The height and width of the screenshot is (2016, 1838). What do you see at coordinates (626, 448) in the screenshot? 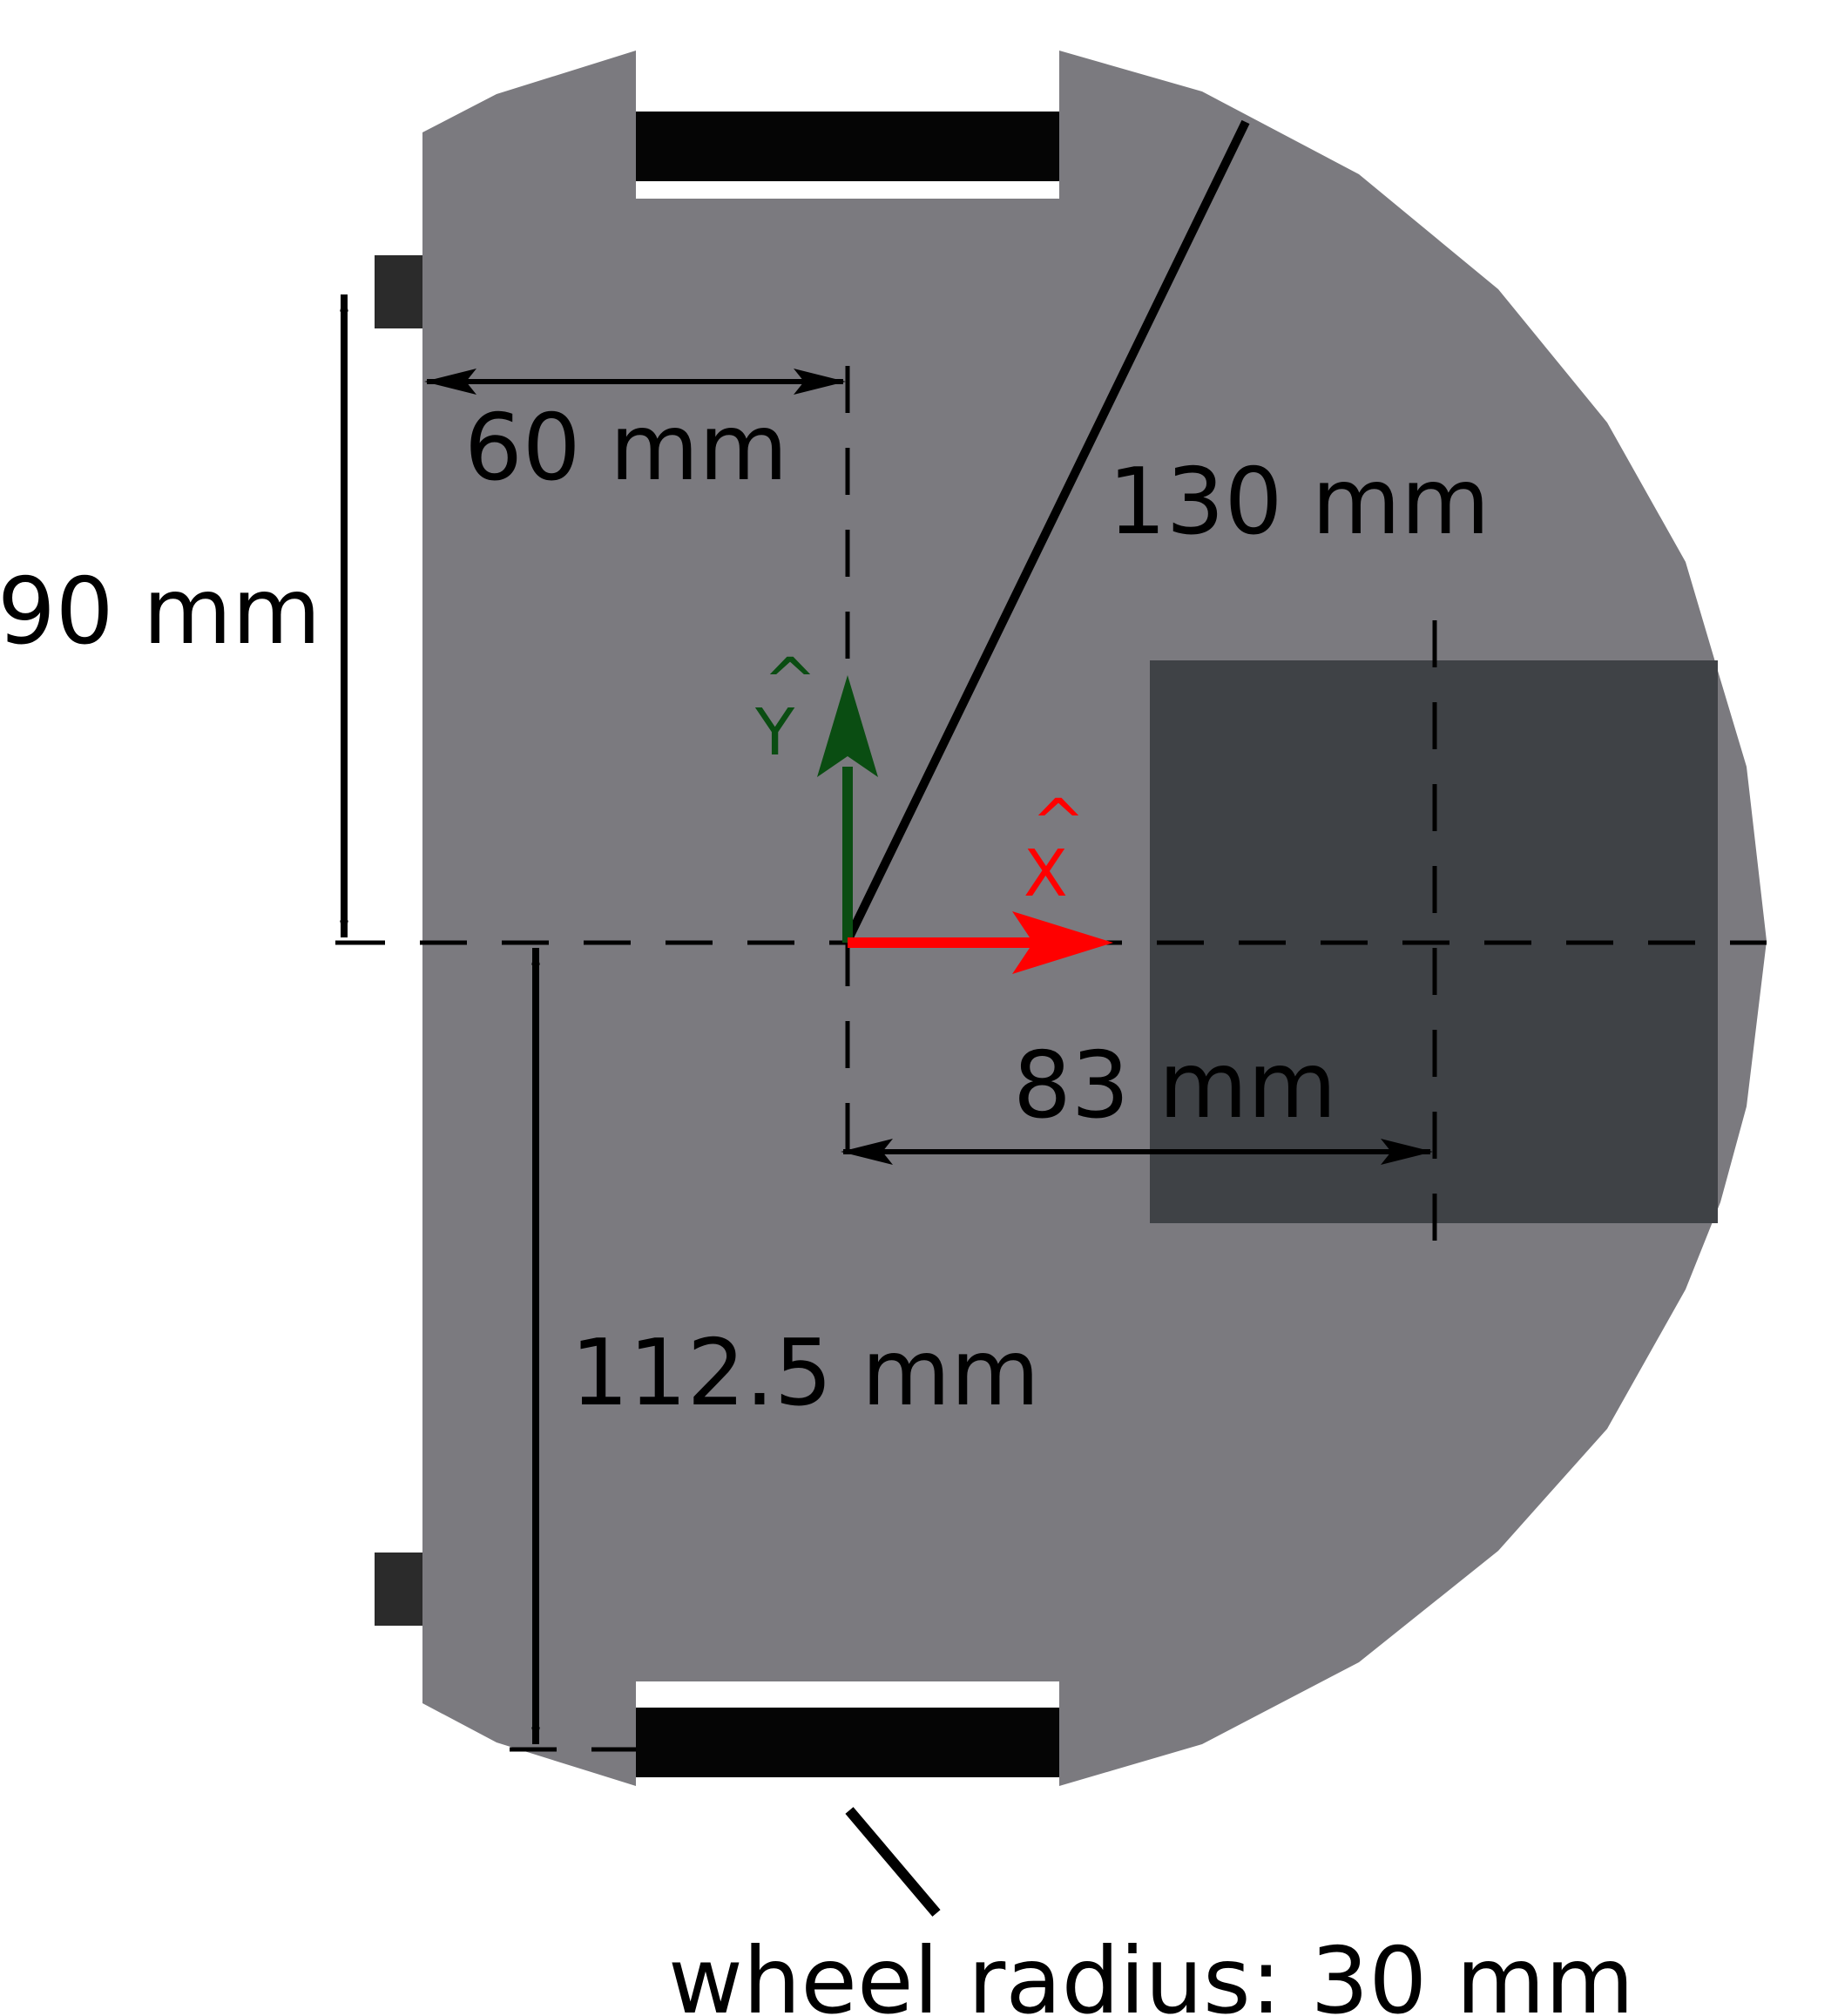
I see `dim-60-label: 60 mm` at bounding box center [626, 448].